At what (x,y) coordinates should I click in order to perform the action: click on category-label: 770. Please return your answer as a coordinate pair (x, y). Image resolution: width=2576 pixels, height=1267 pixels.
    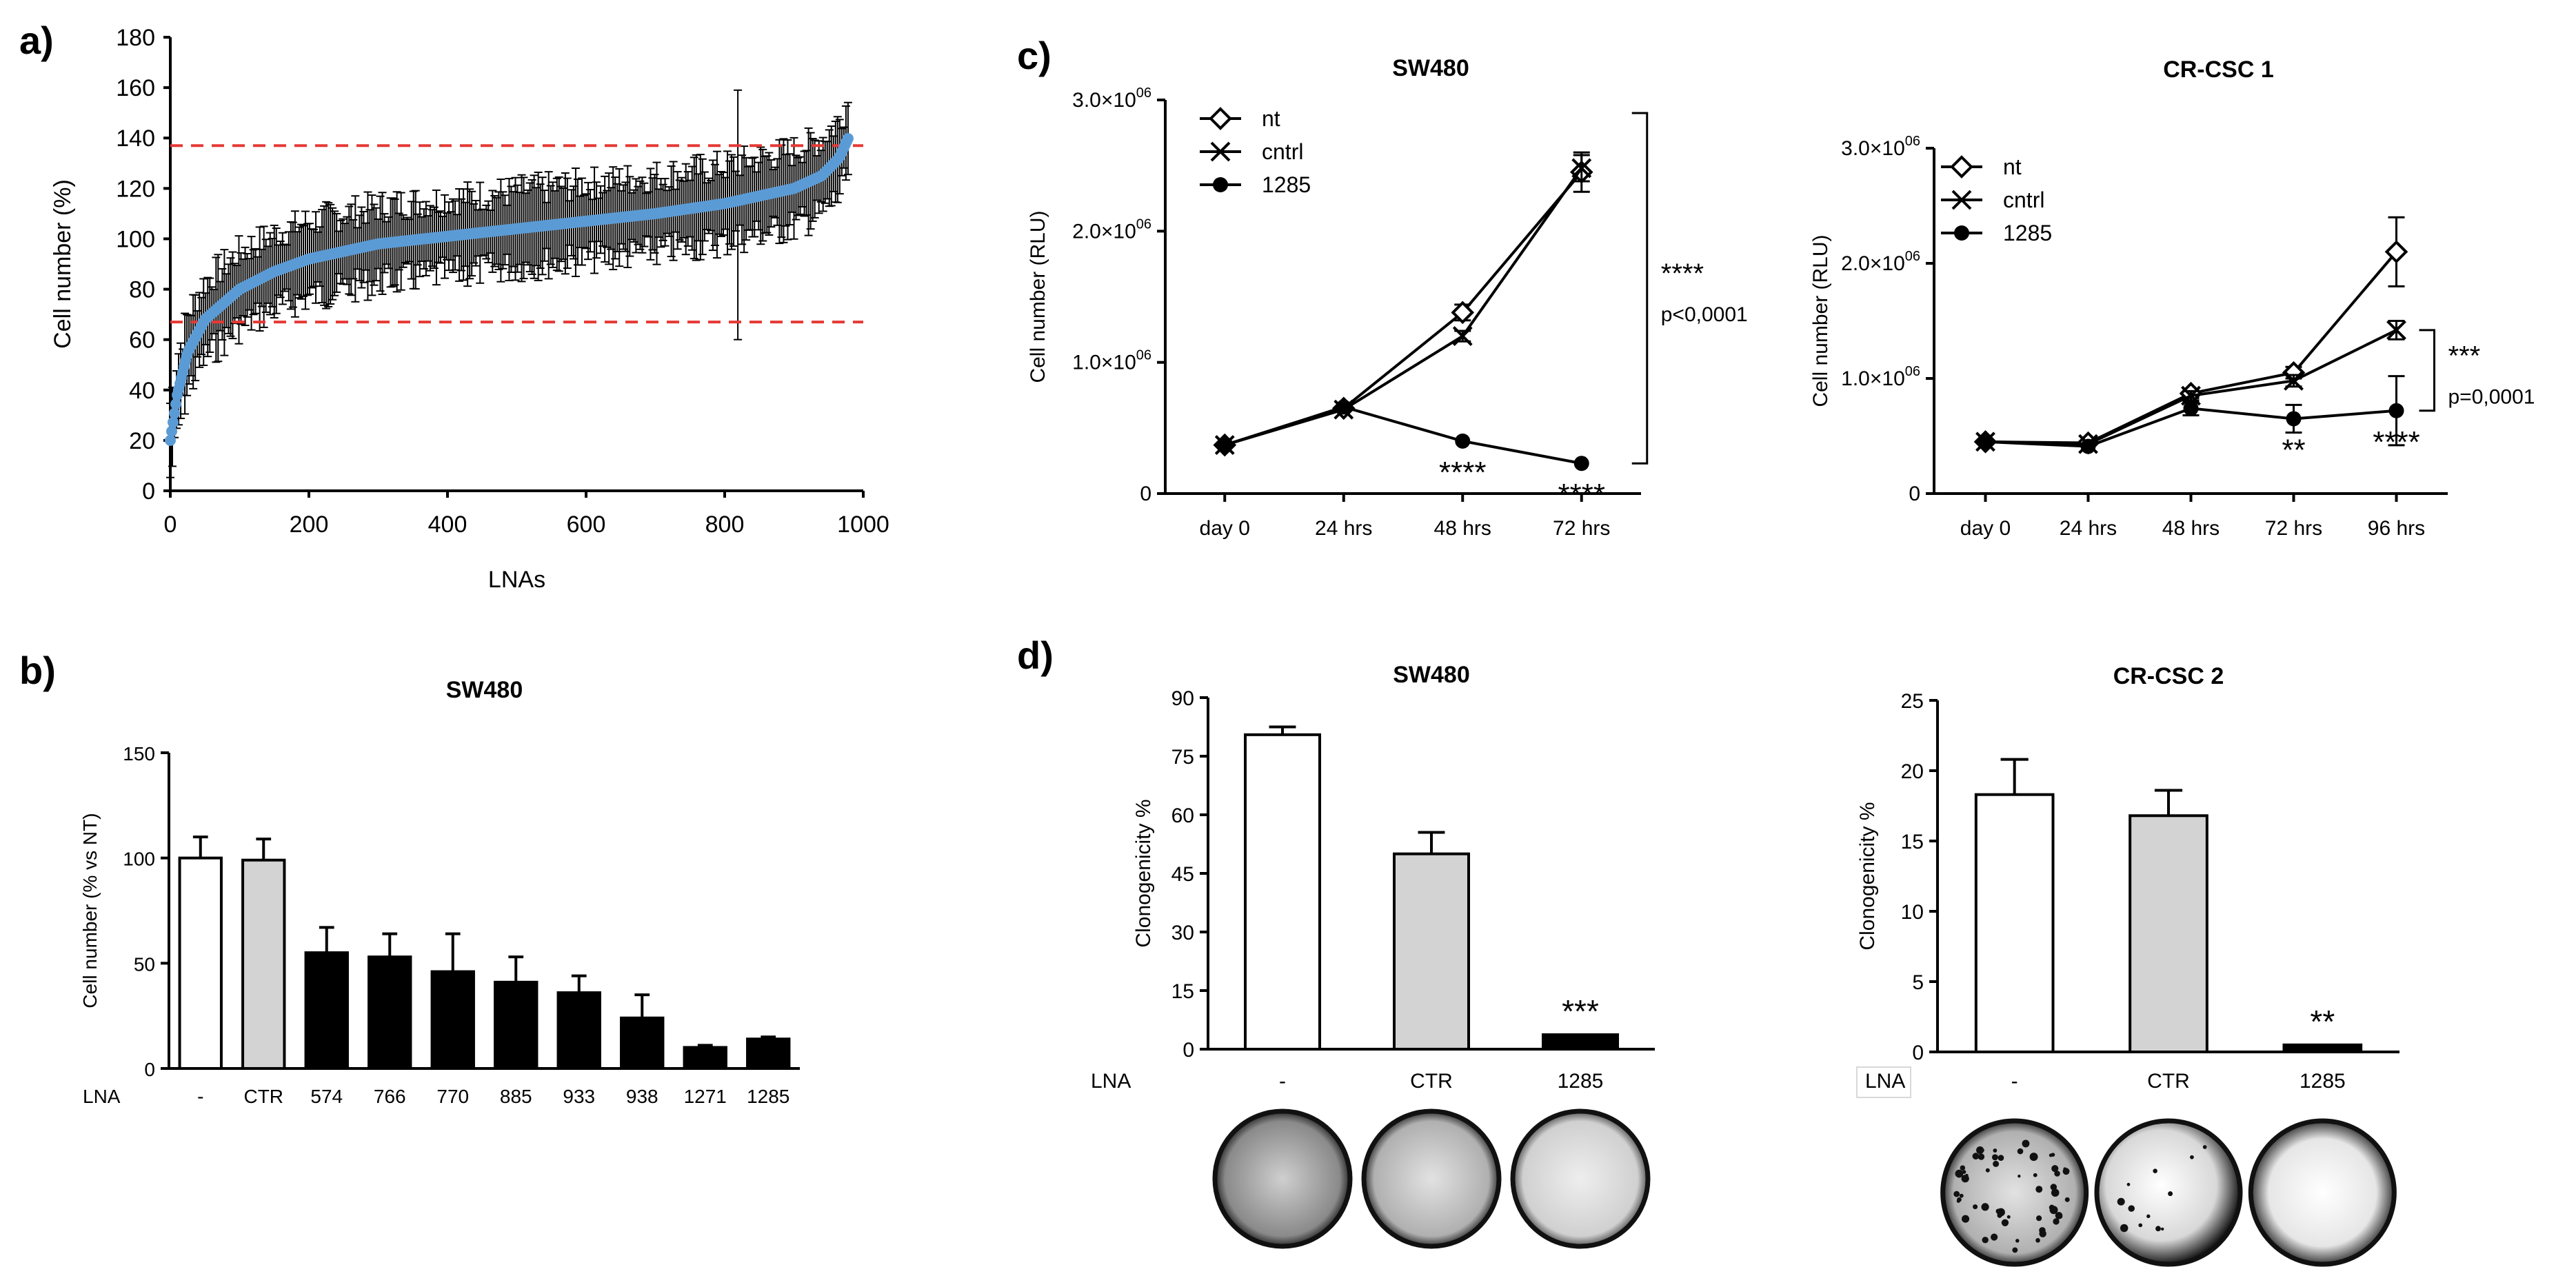
    Looking at the image, I should click on (452, 1096).